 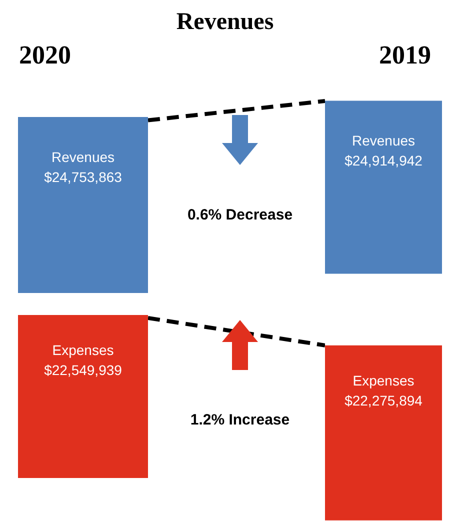 What do you see at coordinates (384, 140) in the screenshot?
I see `series-label: Revenues` at bounding box center [384, 140].